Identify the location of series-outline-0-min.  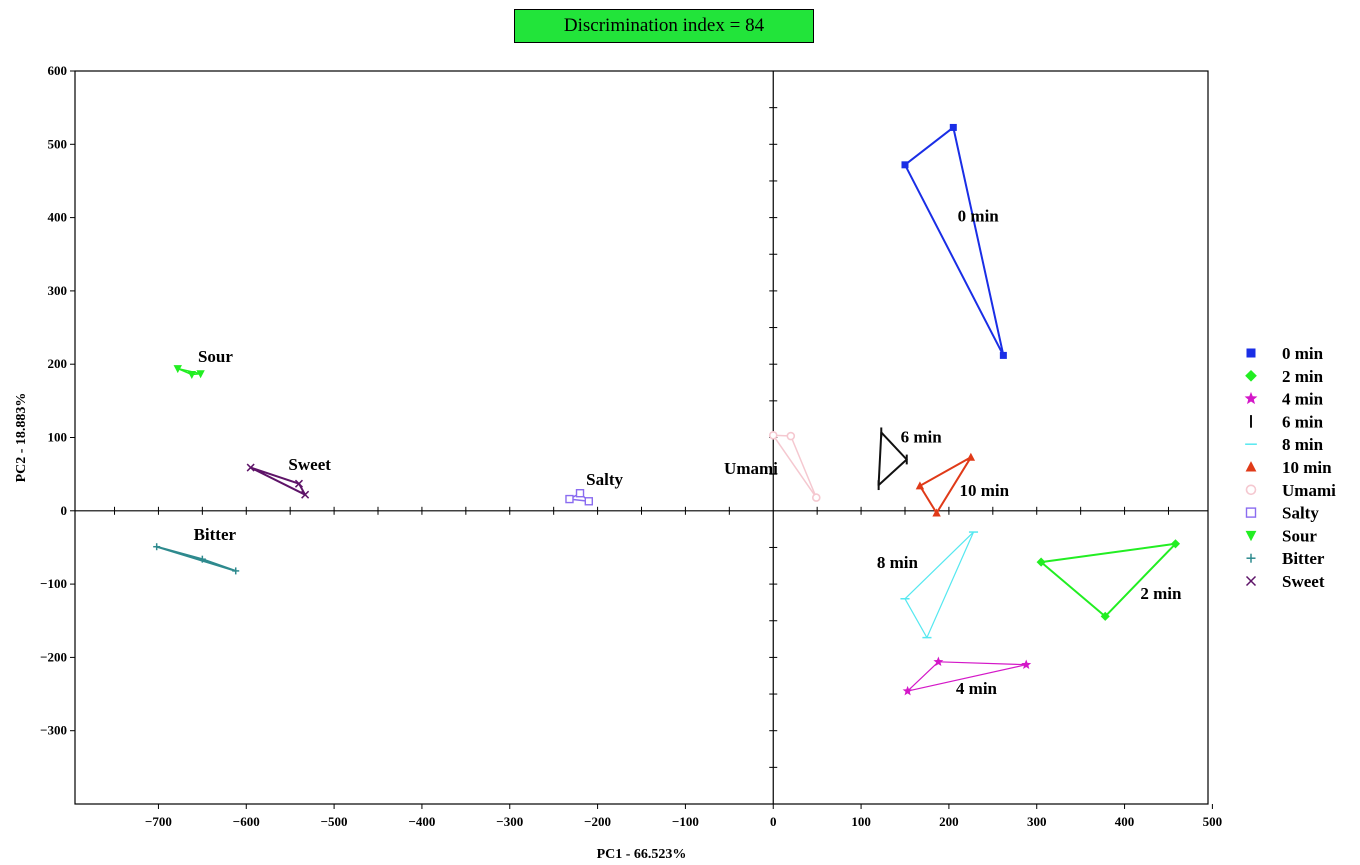
(954, 241).